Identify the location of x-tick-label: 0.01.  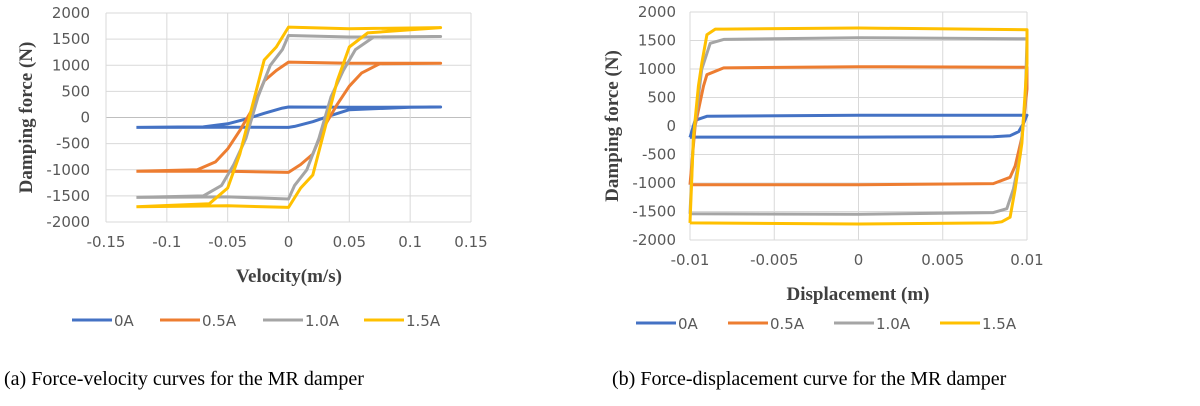
(1026, 260).